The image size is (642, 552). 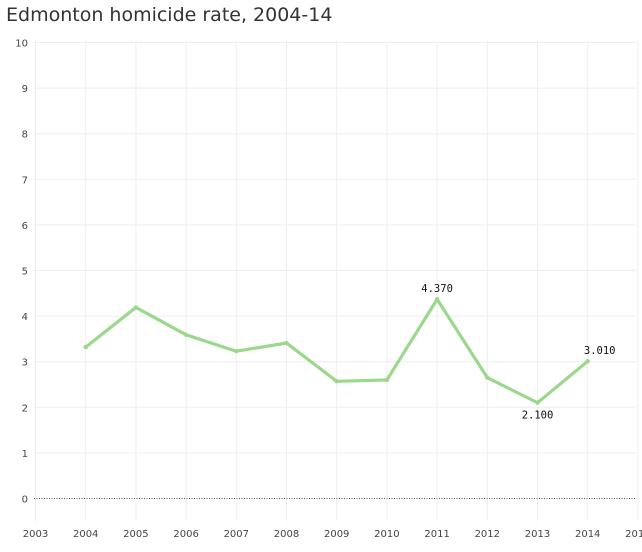 I want to click on x-tick-label: 2010, so click(x=386, y=534).